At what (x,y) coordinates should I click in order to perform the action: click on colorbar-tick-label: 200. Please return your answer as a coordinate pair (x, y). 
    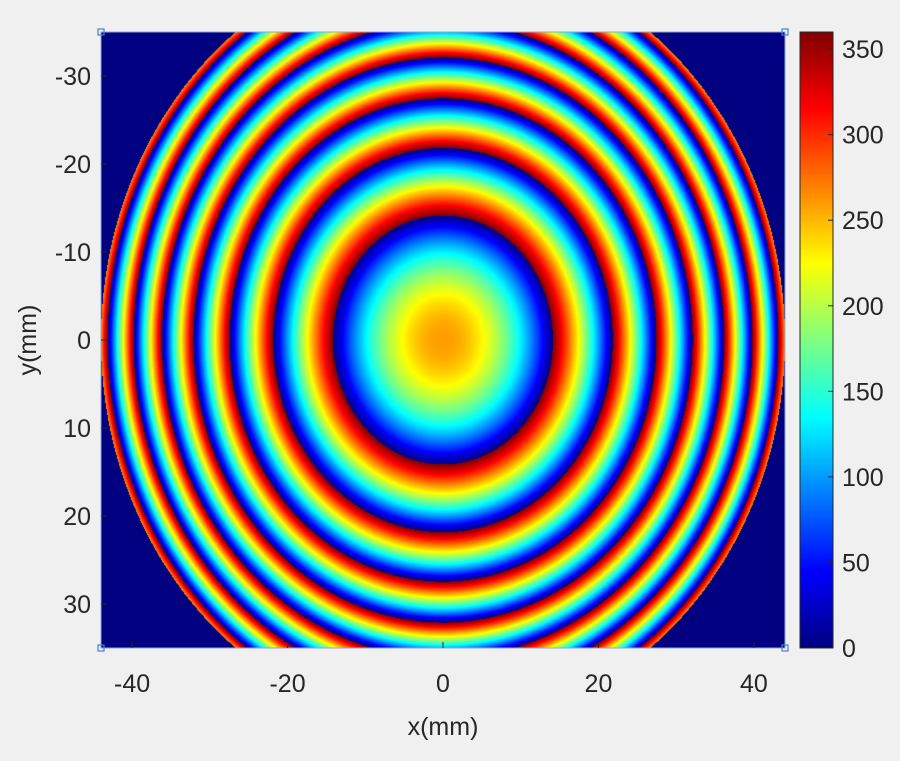
    Looking at the image, I should click on (863, 307).